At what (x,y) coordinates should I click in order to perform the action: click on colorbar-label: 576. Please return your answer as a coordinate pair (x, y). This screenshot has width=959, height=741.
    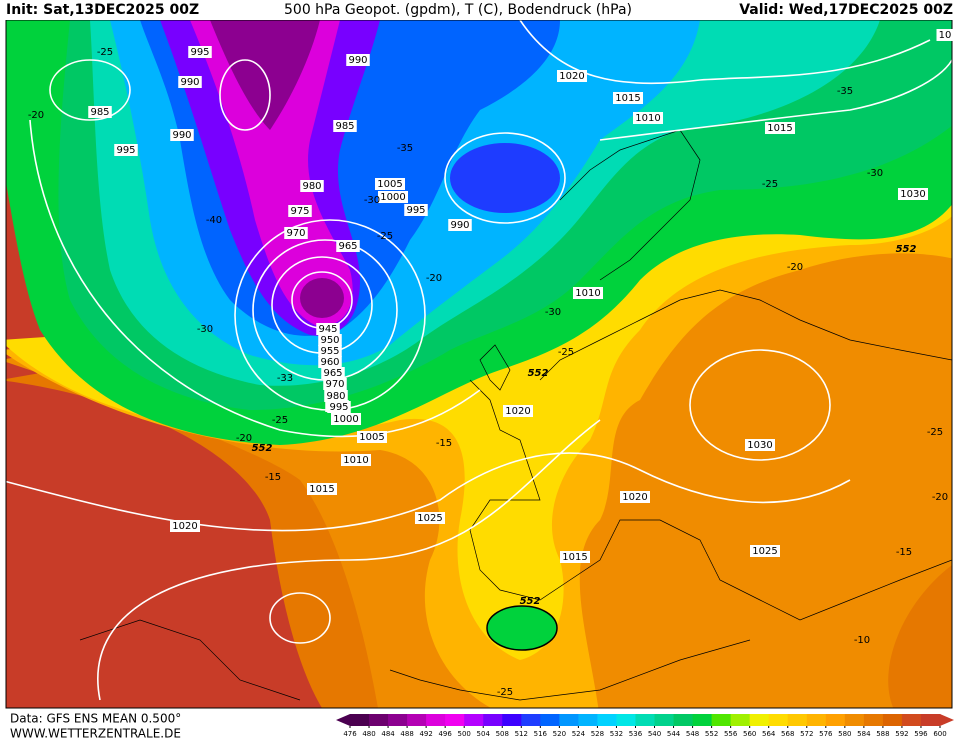
    Looking at the image, I should click on (826, 734).